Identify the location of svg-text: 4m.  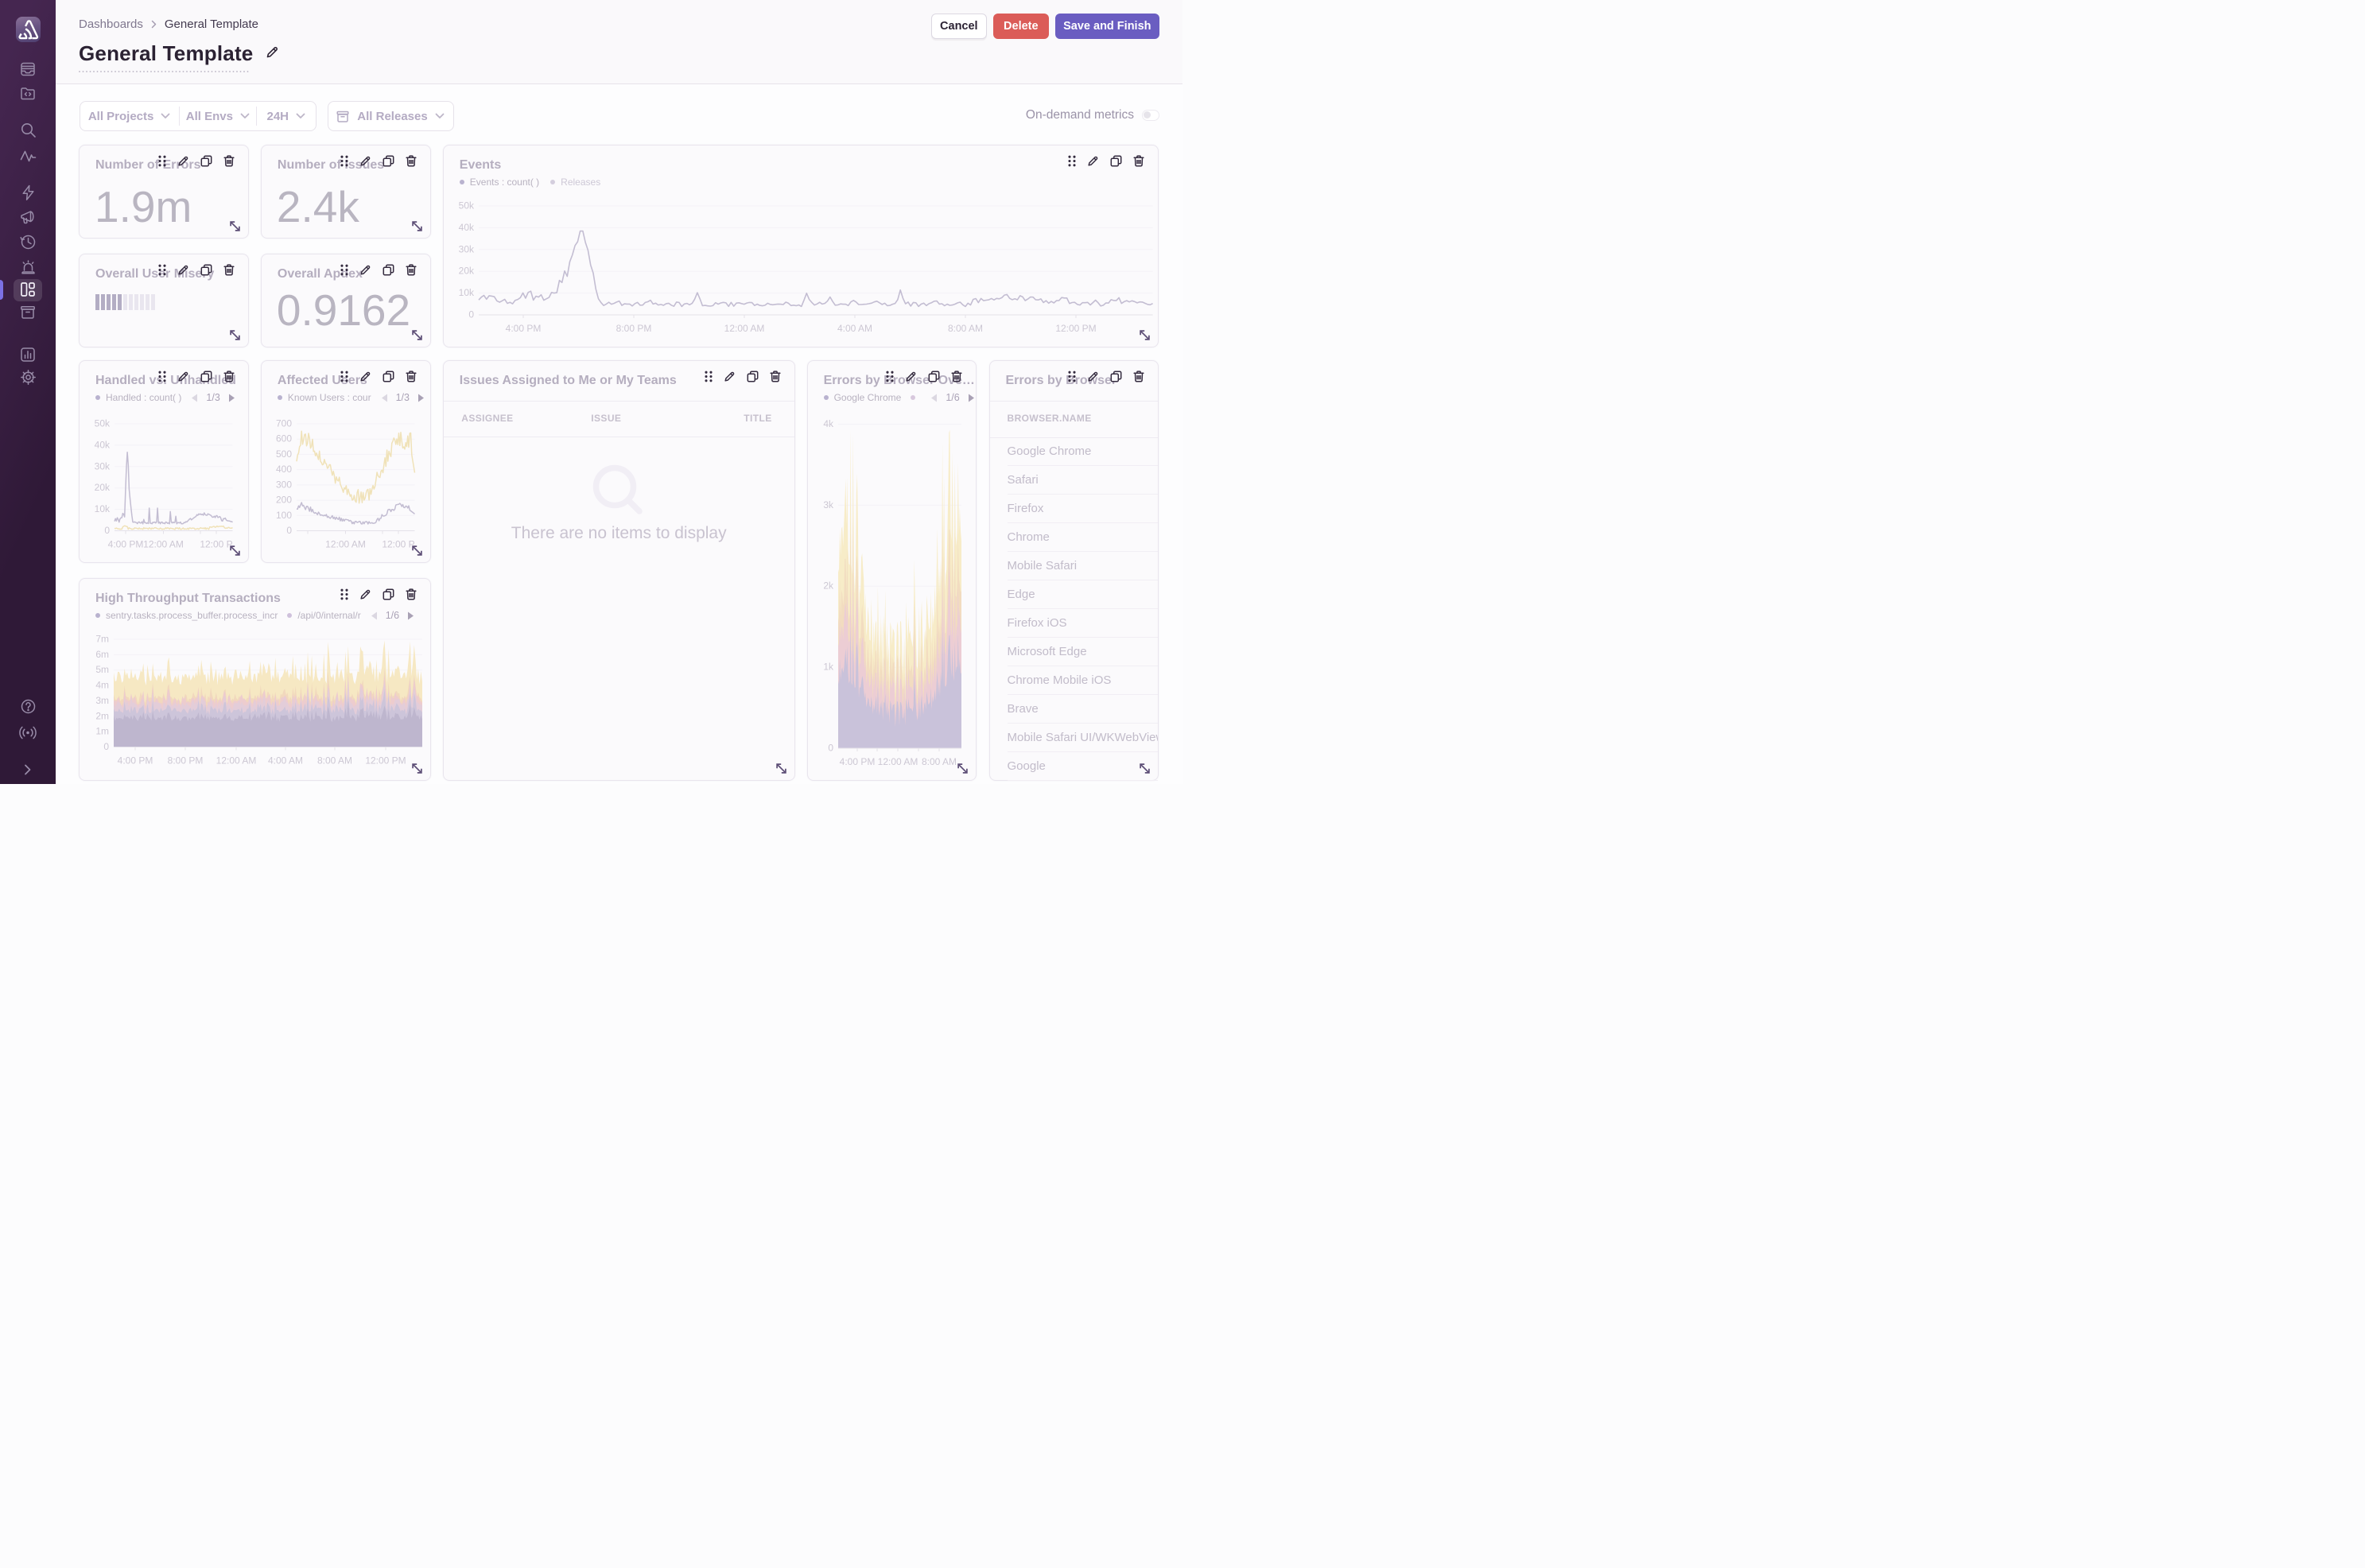
(102, 685).